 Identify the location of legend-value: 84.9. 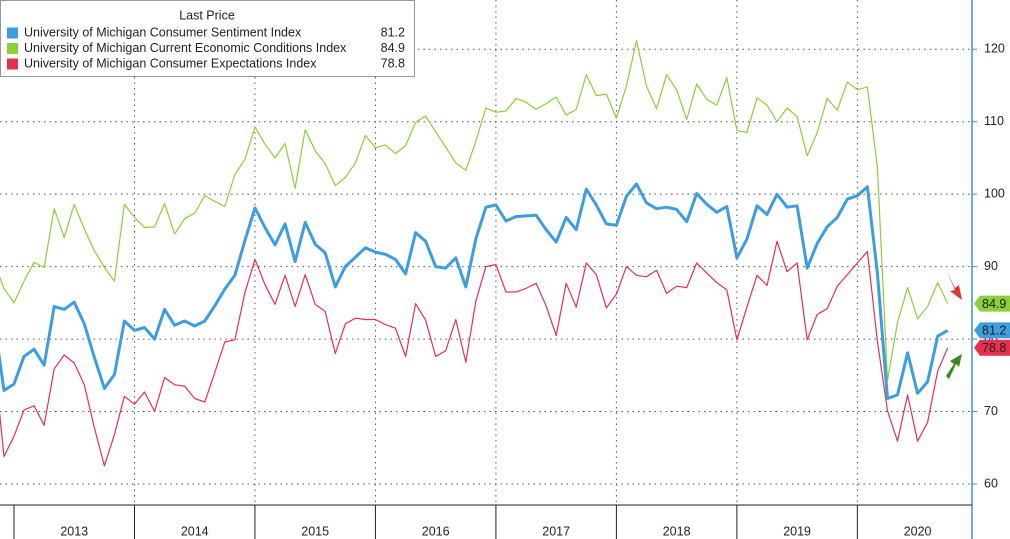
(393, 48).